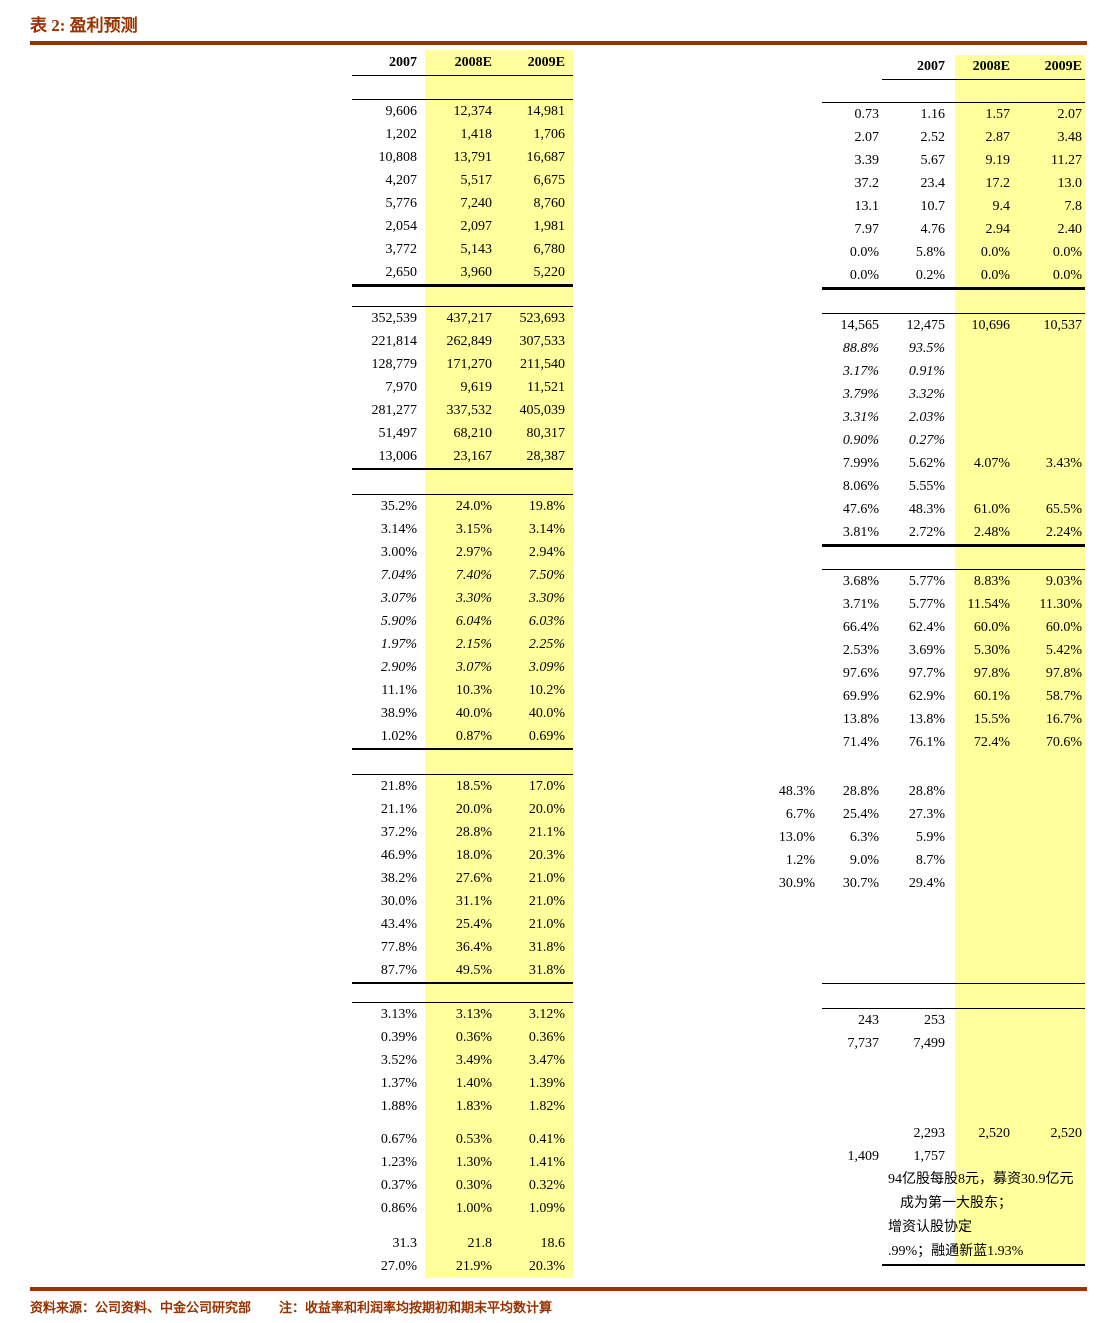 This screenshot has height=1323, width=1117. I want to click on table-row: 37.2 23.4 17.2 13.0, so click(953, 183).